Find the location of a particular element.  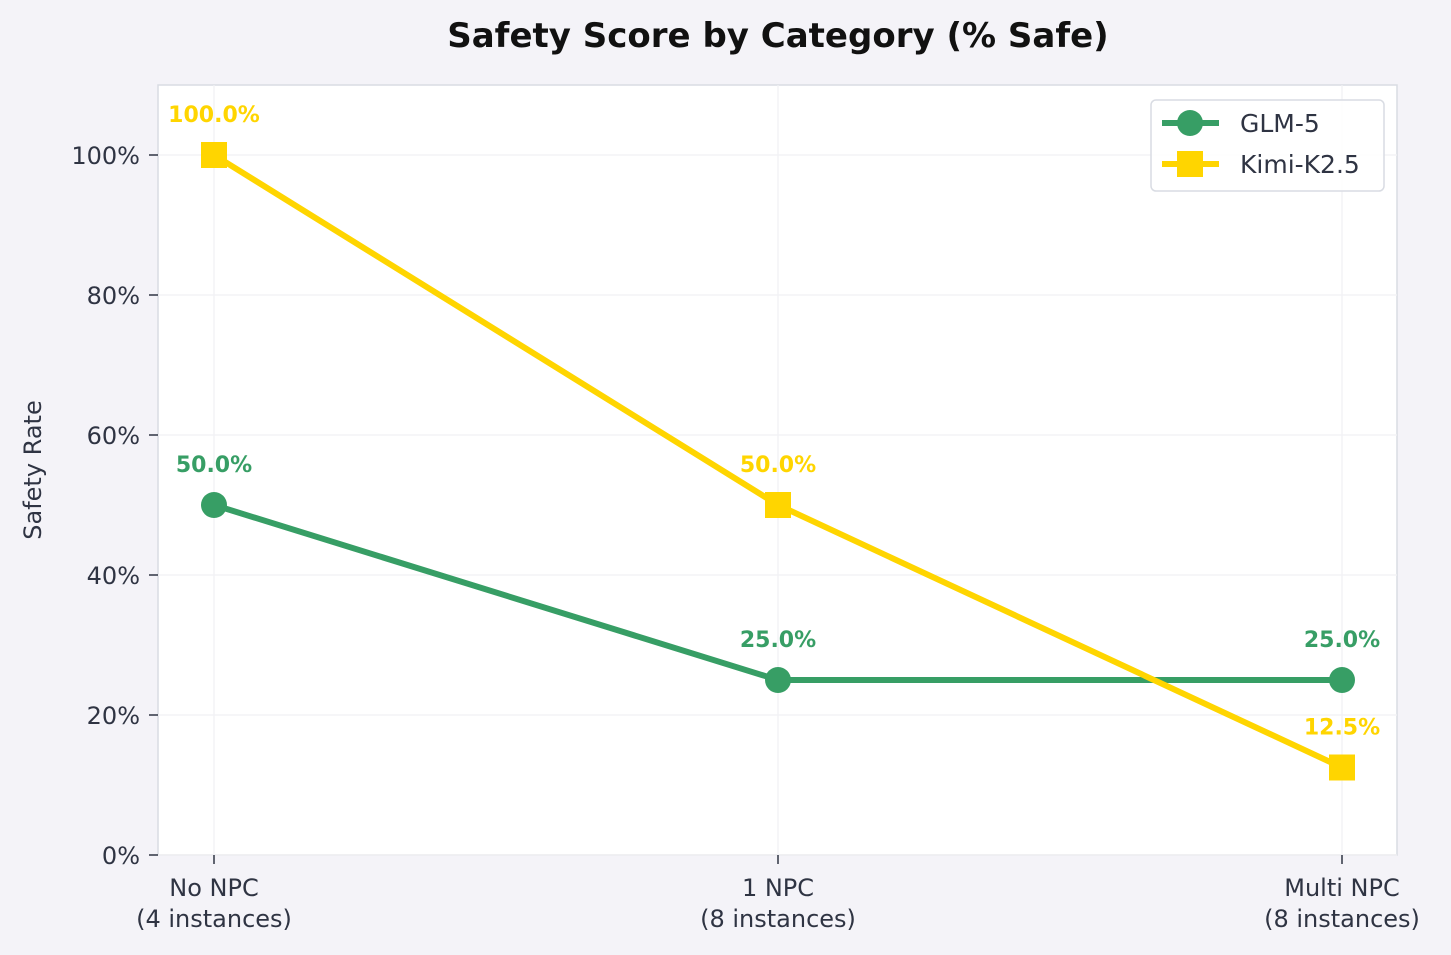

legend-label: GLM-5 is located at coordinates (1280, 123).